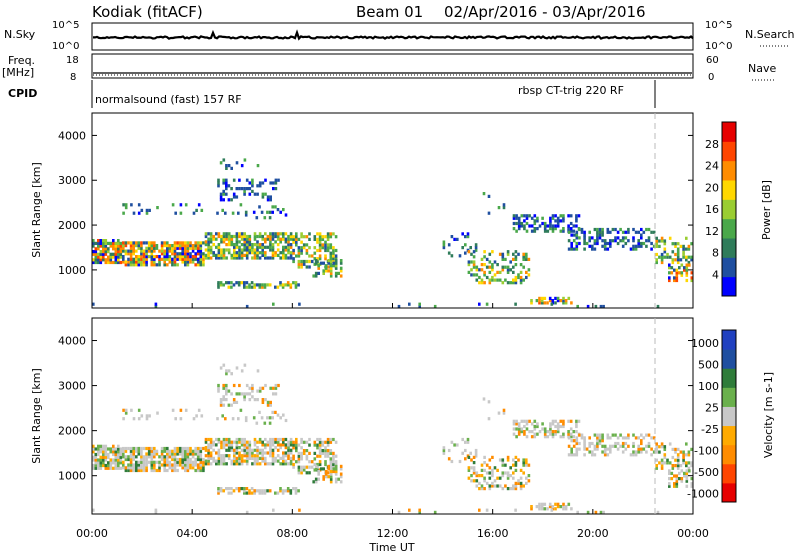 Image resolution: width=800 pixels, height=558 pixels. I want to click on y-tick-label: 4000, so click(72, 135).